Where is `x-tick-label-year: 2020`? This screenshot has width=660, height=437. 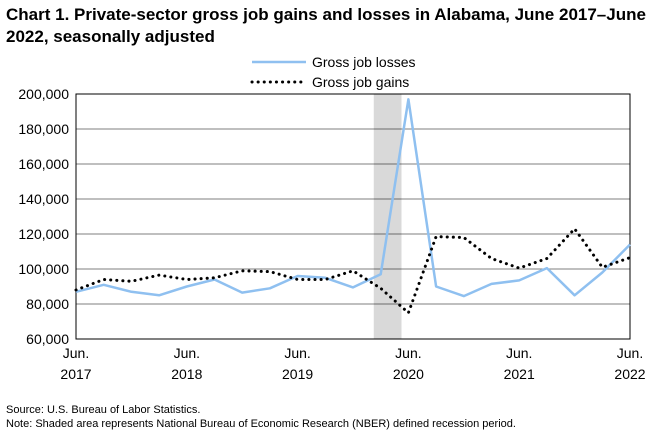 x-tick-label-year: 2020 is located at coordinates (408, 374).